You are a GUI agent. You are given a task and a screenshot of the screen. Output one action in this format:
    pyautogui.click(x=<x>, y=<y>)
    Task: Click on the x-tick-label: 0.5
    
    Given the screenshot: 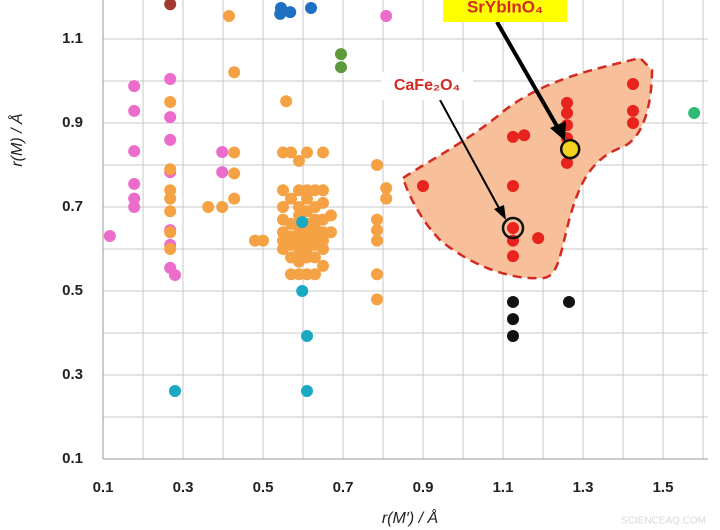 What is the action you would take?
    pyautogui.click(x=263, y=487)
    